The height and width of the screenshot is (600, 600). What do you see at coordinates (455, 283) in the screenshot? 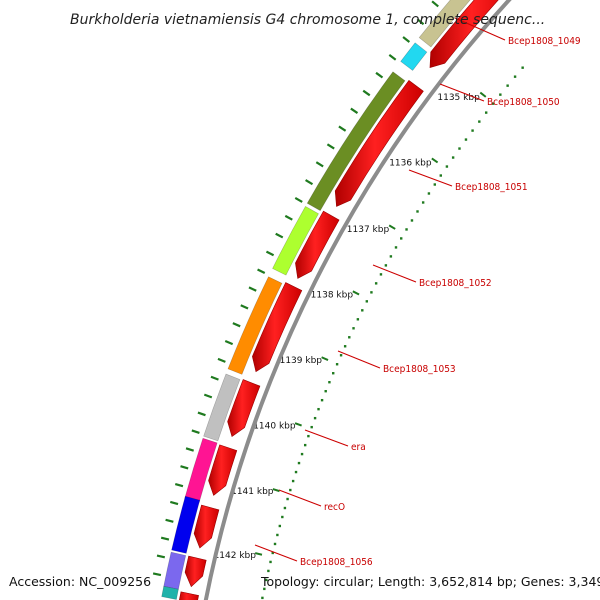
I see `gene-label-3: Bcep1808_1052` at bounding box center [455, 283].